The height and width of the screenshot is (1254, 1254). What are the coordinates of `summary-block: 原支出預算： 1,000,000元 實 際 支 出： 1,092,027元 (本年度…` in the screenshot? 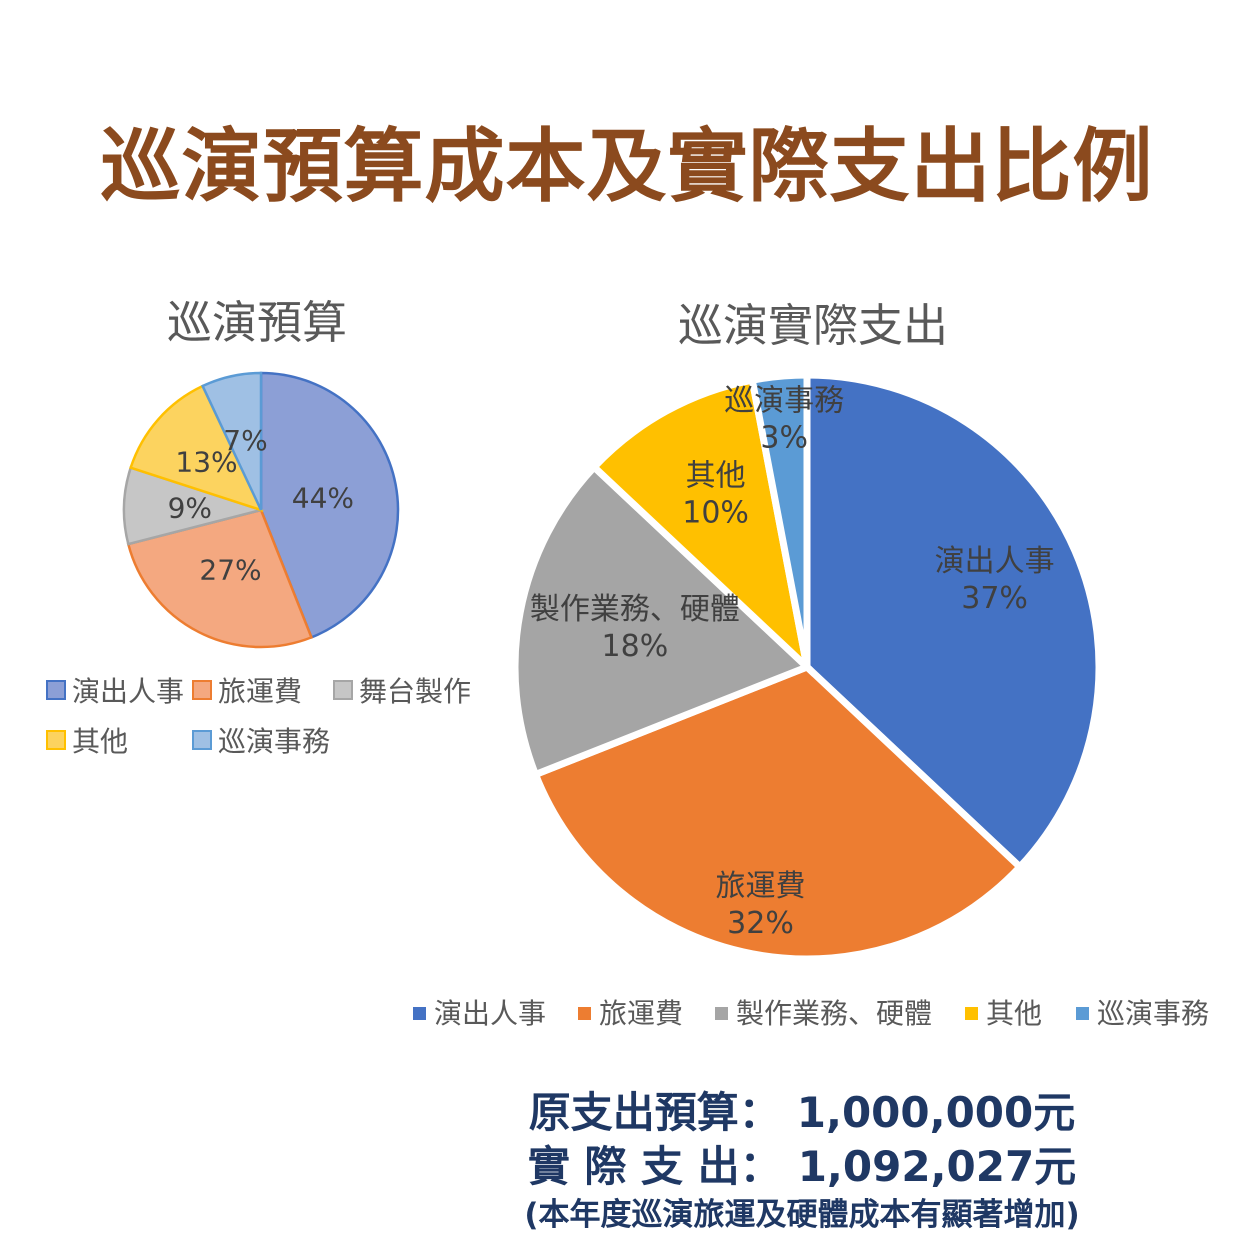 It's located at (790, 1161).